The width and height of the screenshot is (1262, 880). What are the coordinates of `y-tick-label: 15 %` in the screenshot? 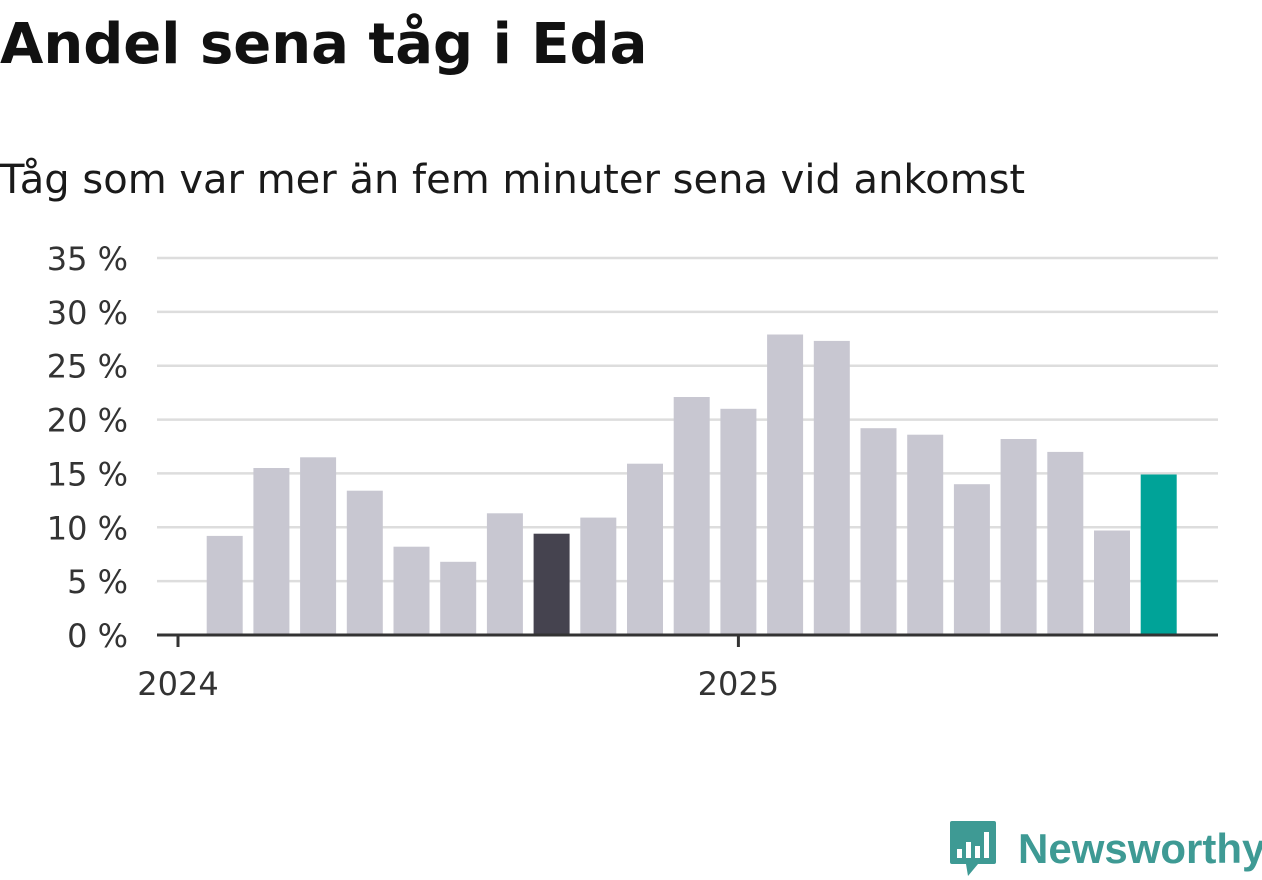 It's located at (87, 474).